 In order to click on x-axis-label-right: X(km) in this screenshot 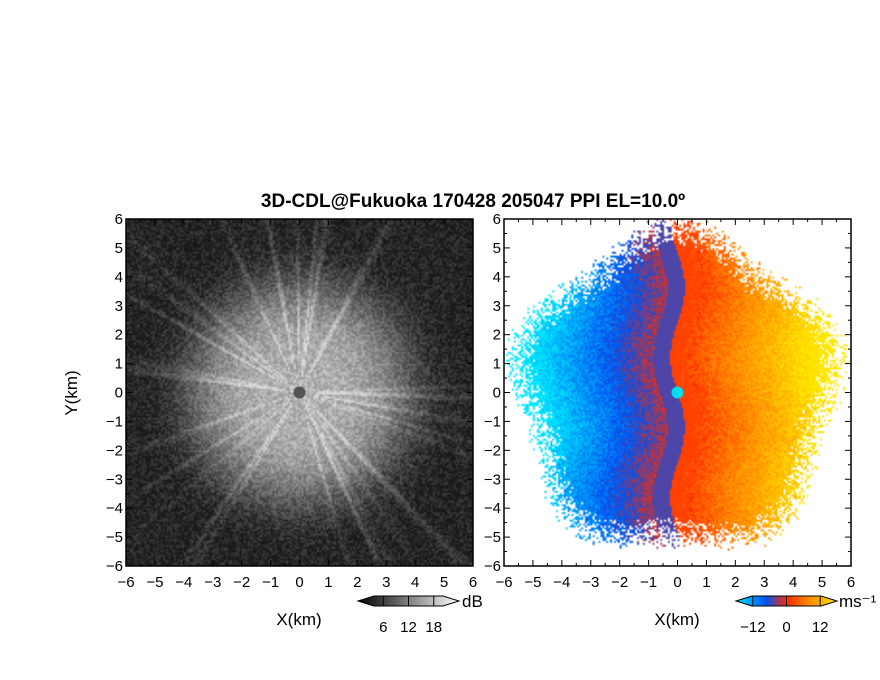, I will do `click(676, 619)`.